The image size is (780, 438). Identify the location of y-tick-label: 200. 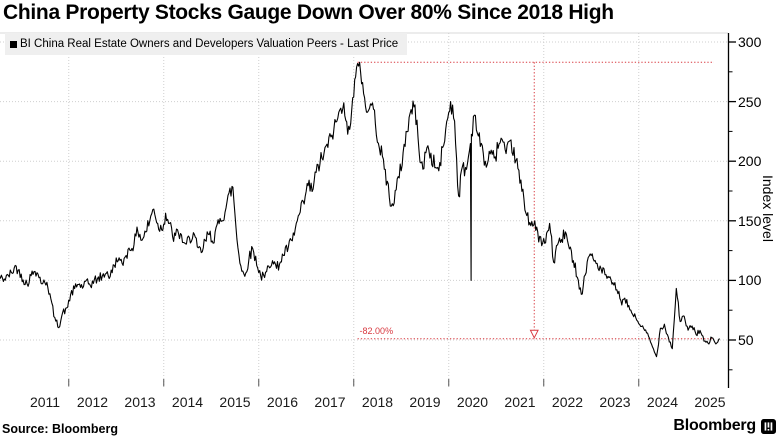
(750, 161).